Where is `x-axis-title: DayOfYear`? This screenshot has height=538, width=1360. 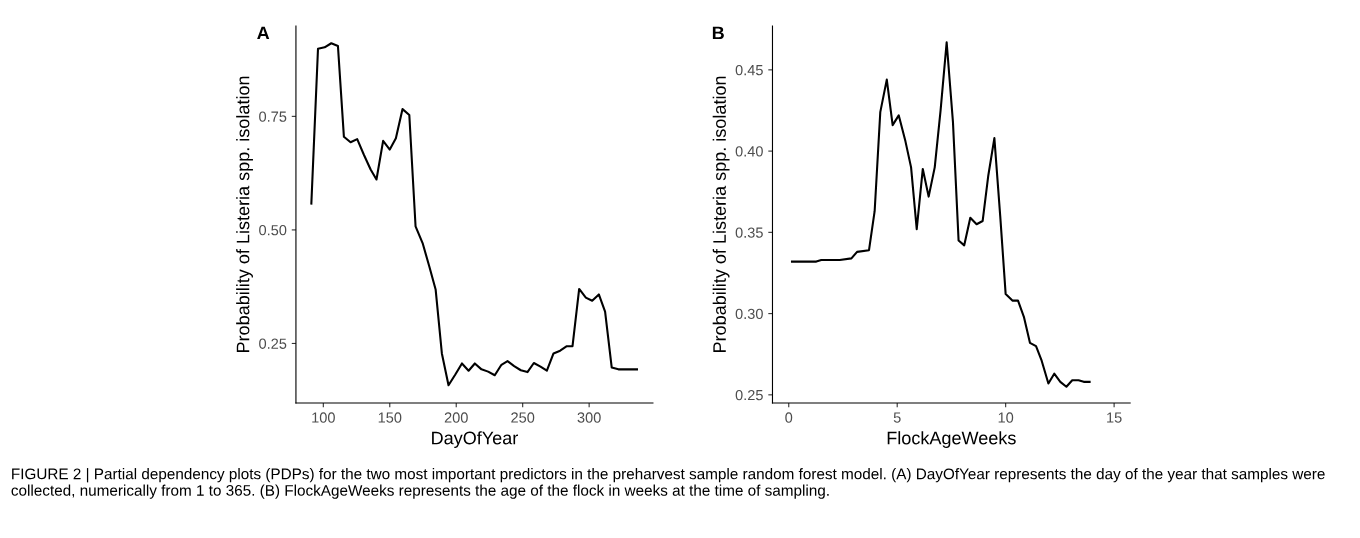 x-axis-title: DayOfYear is located at coordinates (475, 439).